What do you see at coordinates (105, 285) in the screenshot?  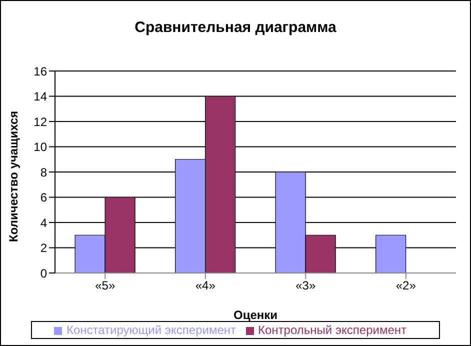 I see `x-tick-label: «5»` at bounding box center [105, 285].